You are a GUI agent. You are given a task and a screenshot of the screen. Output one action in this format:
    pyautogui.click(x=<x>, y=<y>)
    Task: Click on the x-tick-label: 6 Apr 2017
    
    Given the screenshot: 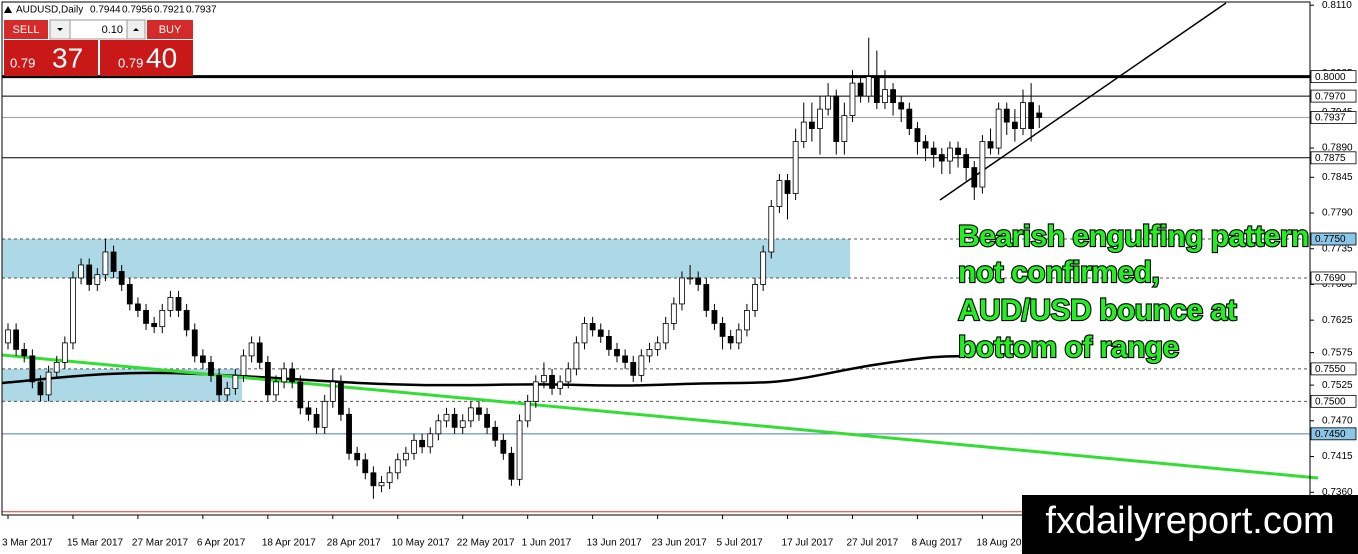 What is the action you would take?
    pyautogui.click(x=221, y=543)
    